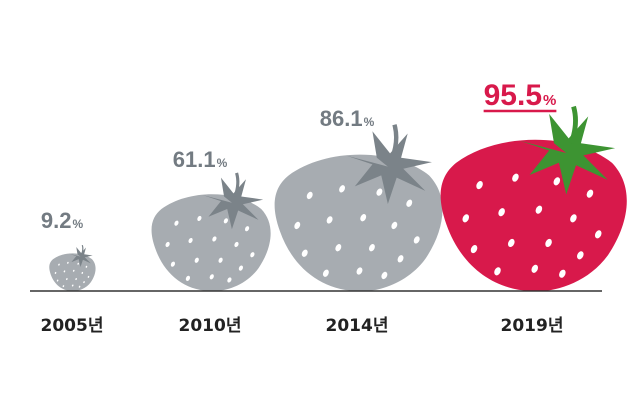  I want to click on category-label-3: 2014년, so click(357, 326).